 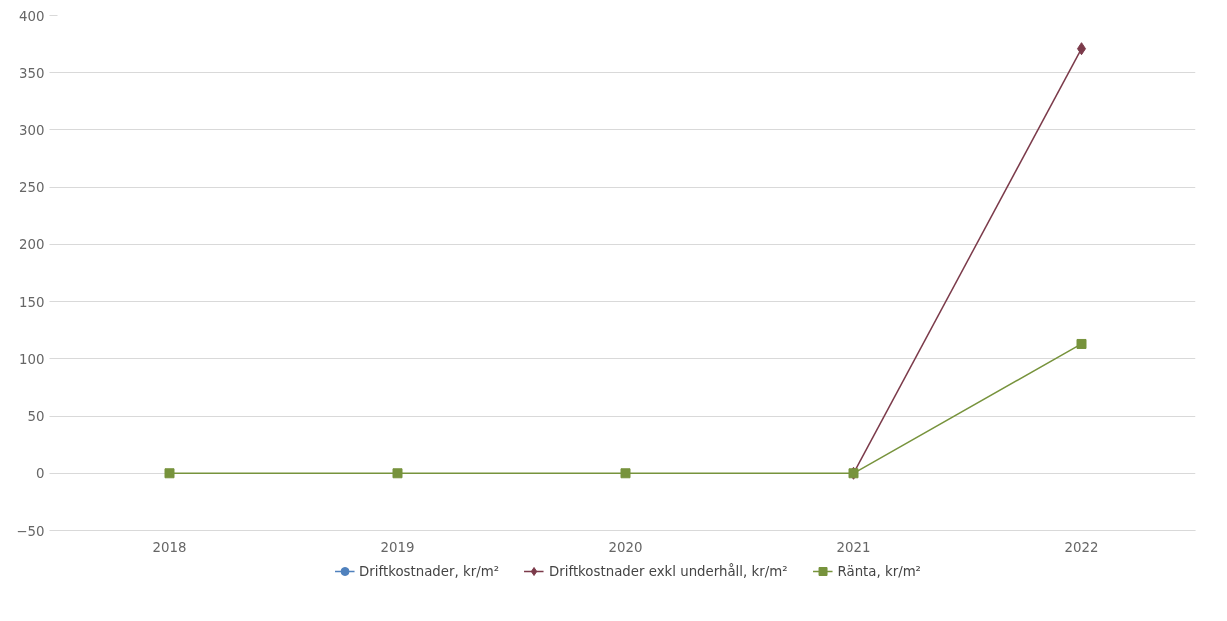 What do you see at coordinates (30, 531) in the screenshot?
I see `y-tick-label: −50` at bounding box center [30, 531].